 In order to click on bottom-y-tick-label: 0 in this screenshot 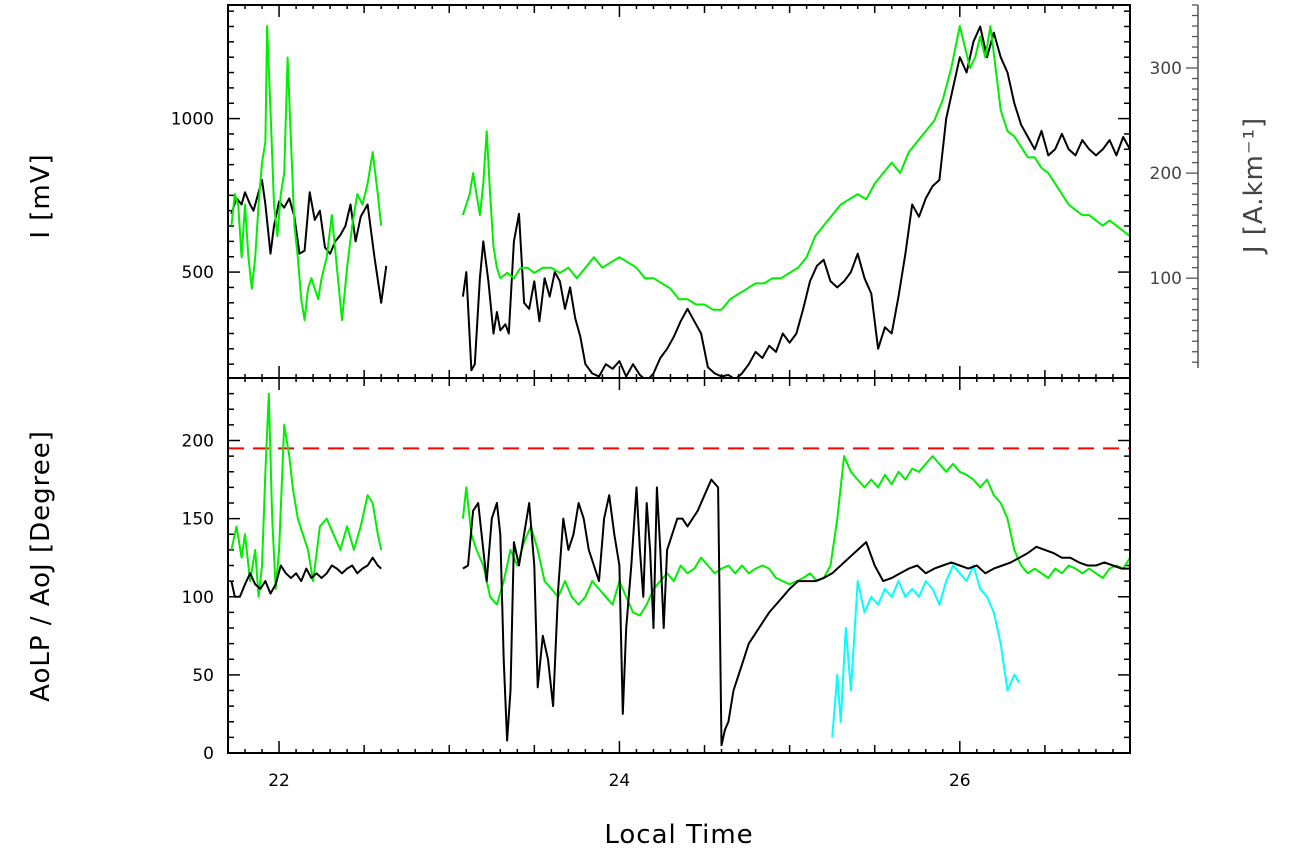, I will do `click(208, 754)`.